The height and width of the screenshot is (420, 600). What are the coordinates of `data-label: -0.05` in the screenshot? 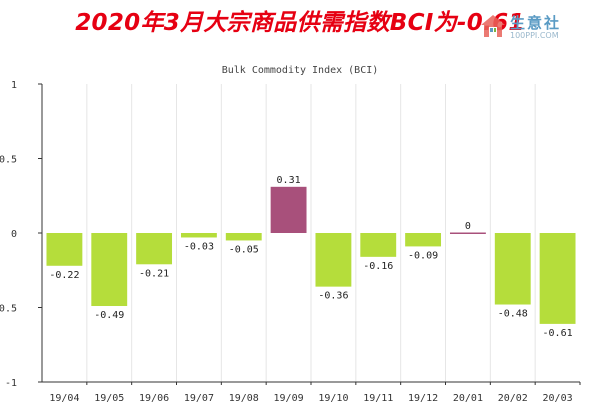 It's located at (244, 249).